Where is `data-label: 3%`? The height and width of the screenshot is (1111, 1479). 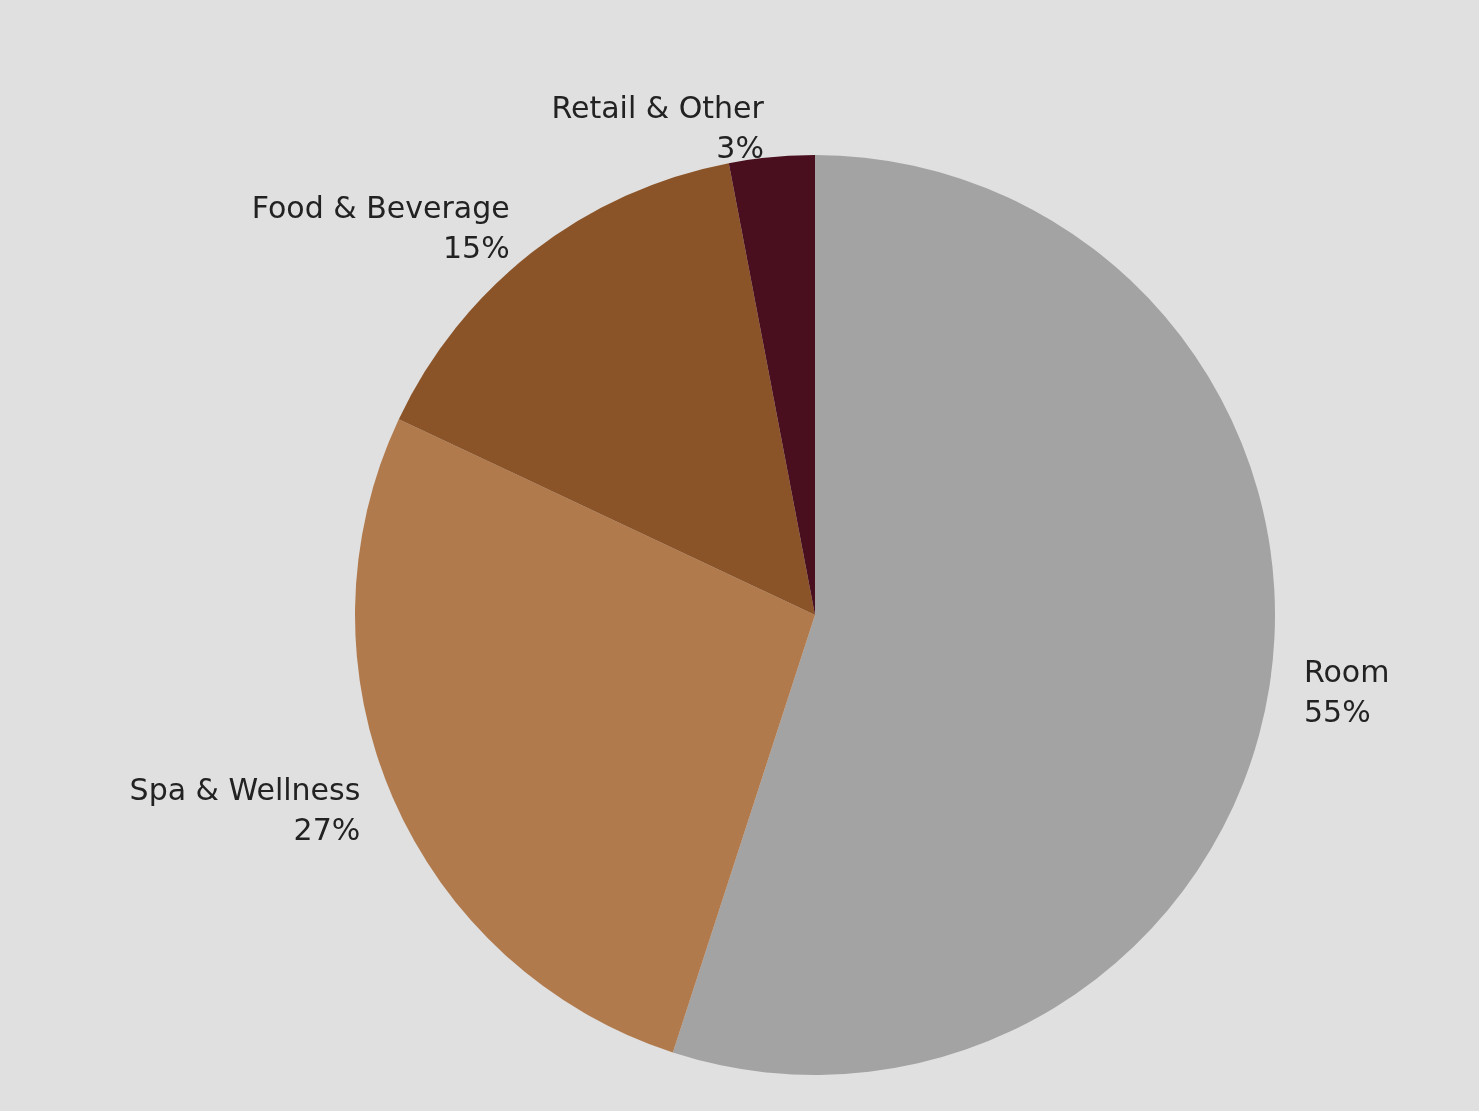
data-label: 3% is located at coordinates (740, 147).